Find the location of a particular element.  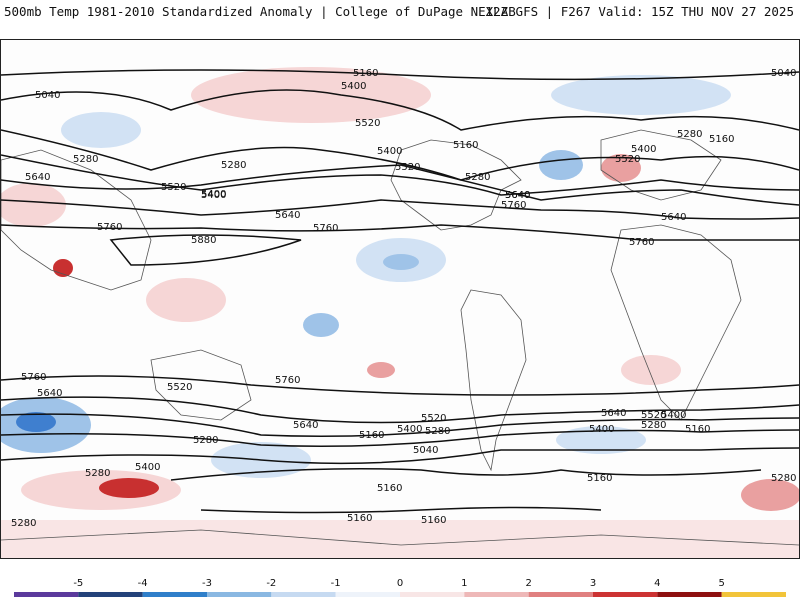

warm-anomaly-indian-ocean is located at coordinates (770, 495).